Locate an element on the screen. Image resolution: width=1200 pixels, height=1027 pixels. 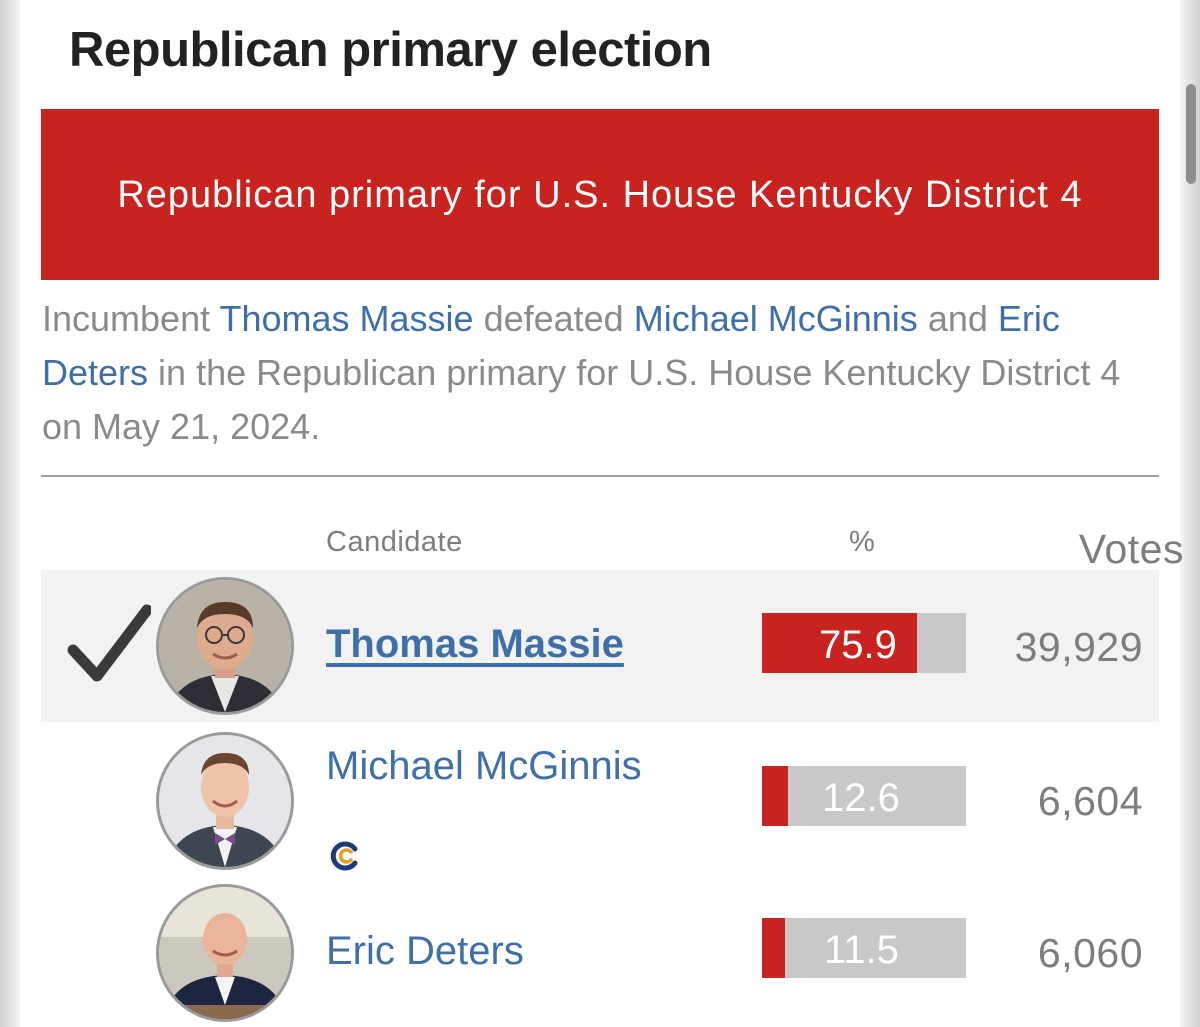
candidate-name-link: Thomas Massie is located at coordinates (475, 644).